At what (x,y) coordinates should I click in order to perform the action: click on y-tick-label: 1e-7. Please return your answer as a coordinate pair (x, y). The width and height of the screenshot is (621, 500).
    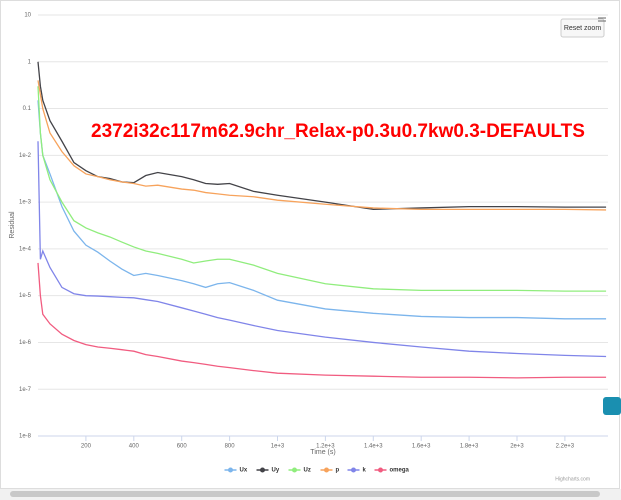
    Looking at the image, I should click on (25, 390).